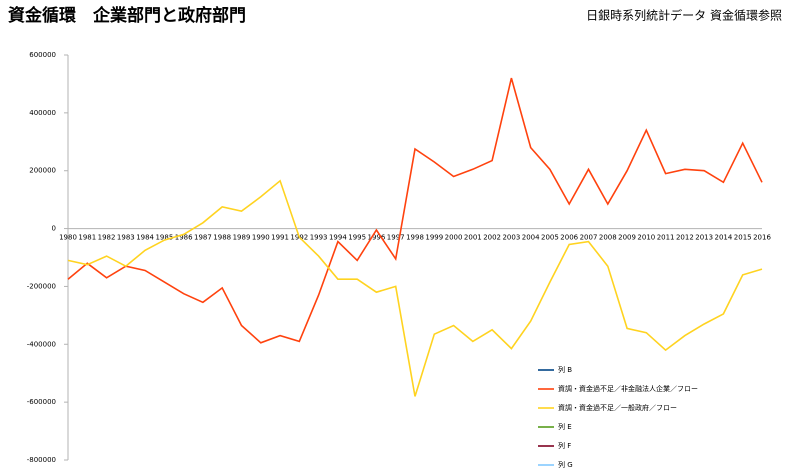  Describe the element at coordinates (569, 238) in the screenshot. I see `x-tick-label: 2006` at that location.